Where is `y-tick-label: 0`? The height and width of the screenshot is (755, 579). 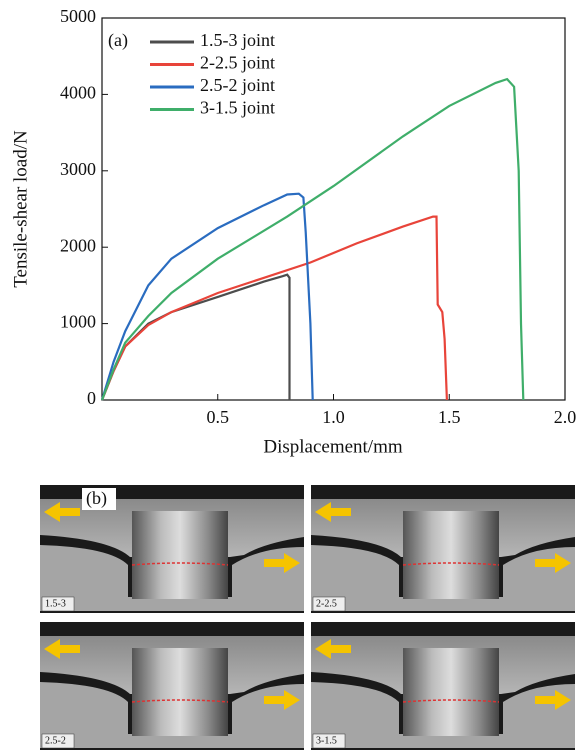 y-tick-label: 0 is located at coordinates (91, 398).